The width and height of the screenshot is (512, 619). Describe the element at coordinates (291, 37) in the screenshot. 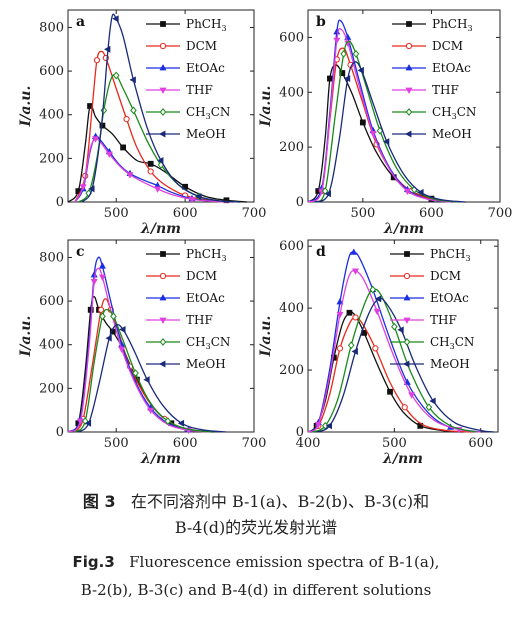

I see `y-tick-label: 600` at that location.